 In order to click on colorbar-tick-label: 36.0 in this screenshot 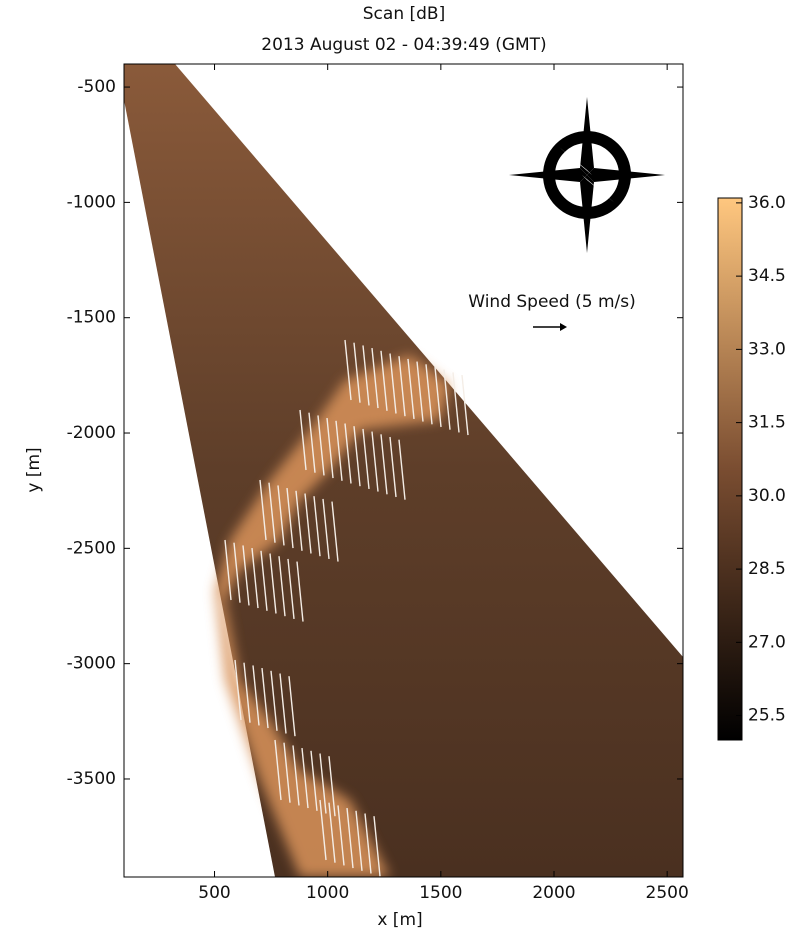, I will do `click(767, 203)`.